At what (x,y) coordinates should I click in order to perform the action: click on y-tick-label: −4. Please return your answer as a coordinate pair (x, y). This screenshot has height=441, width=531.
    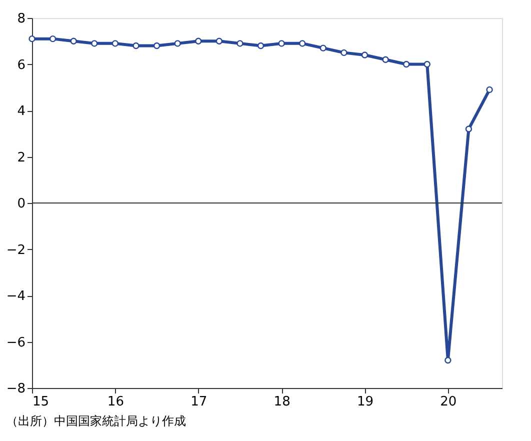
    Looking at the image, I should click on (16, 296).